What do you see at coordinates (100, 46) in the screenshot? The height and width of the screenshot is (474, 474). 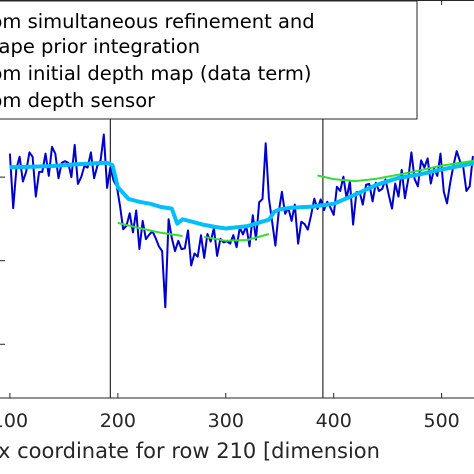 I see `legend-entry-2: shape prior integration` at bounding box center [100, 46].